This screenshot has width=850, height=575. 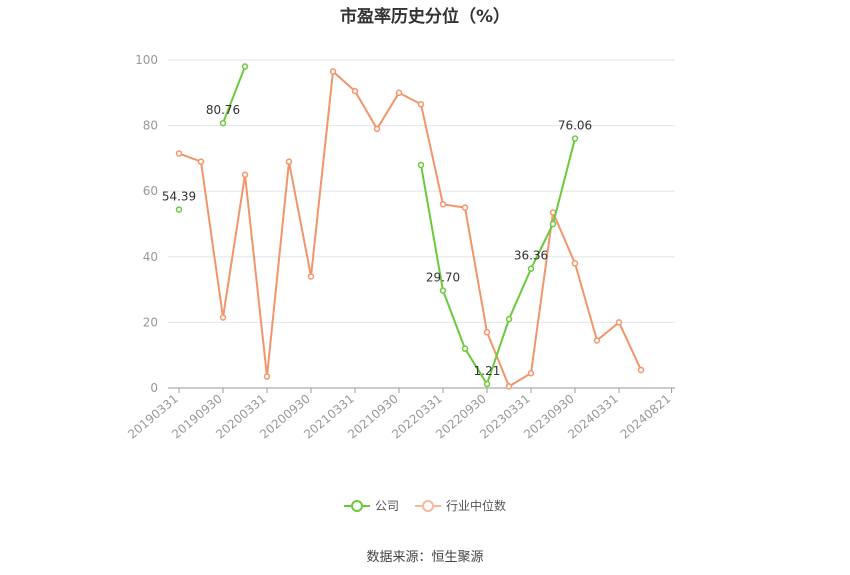 What do you see at coordinates (443, 278) in the screenshot?
I see `data-label: 29.70` at bounding box center [443, 278].